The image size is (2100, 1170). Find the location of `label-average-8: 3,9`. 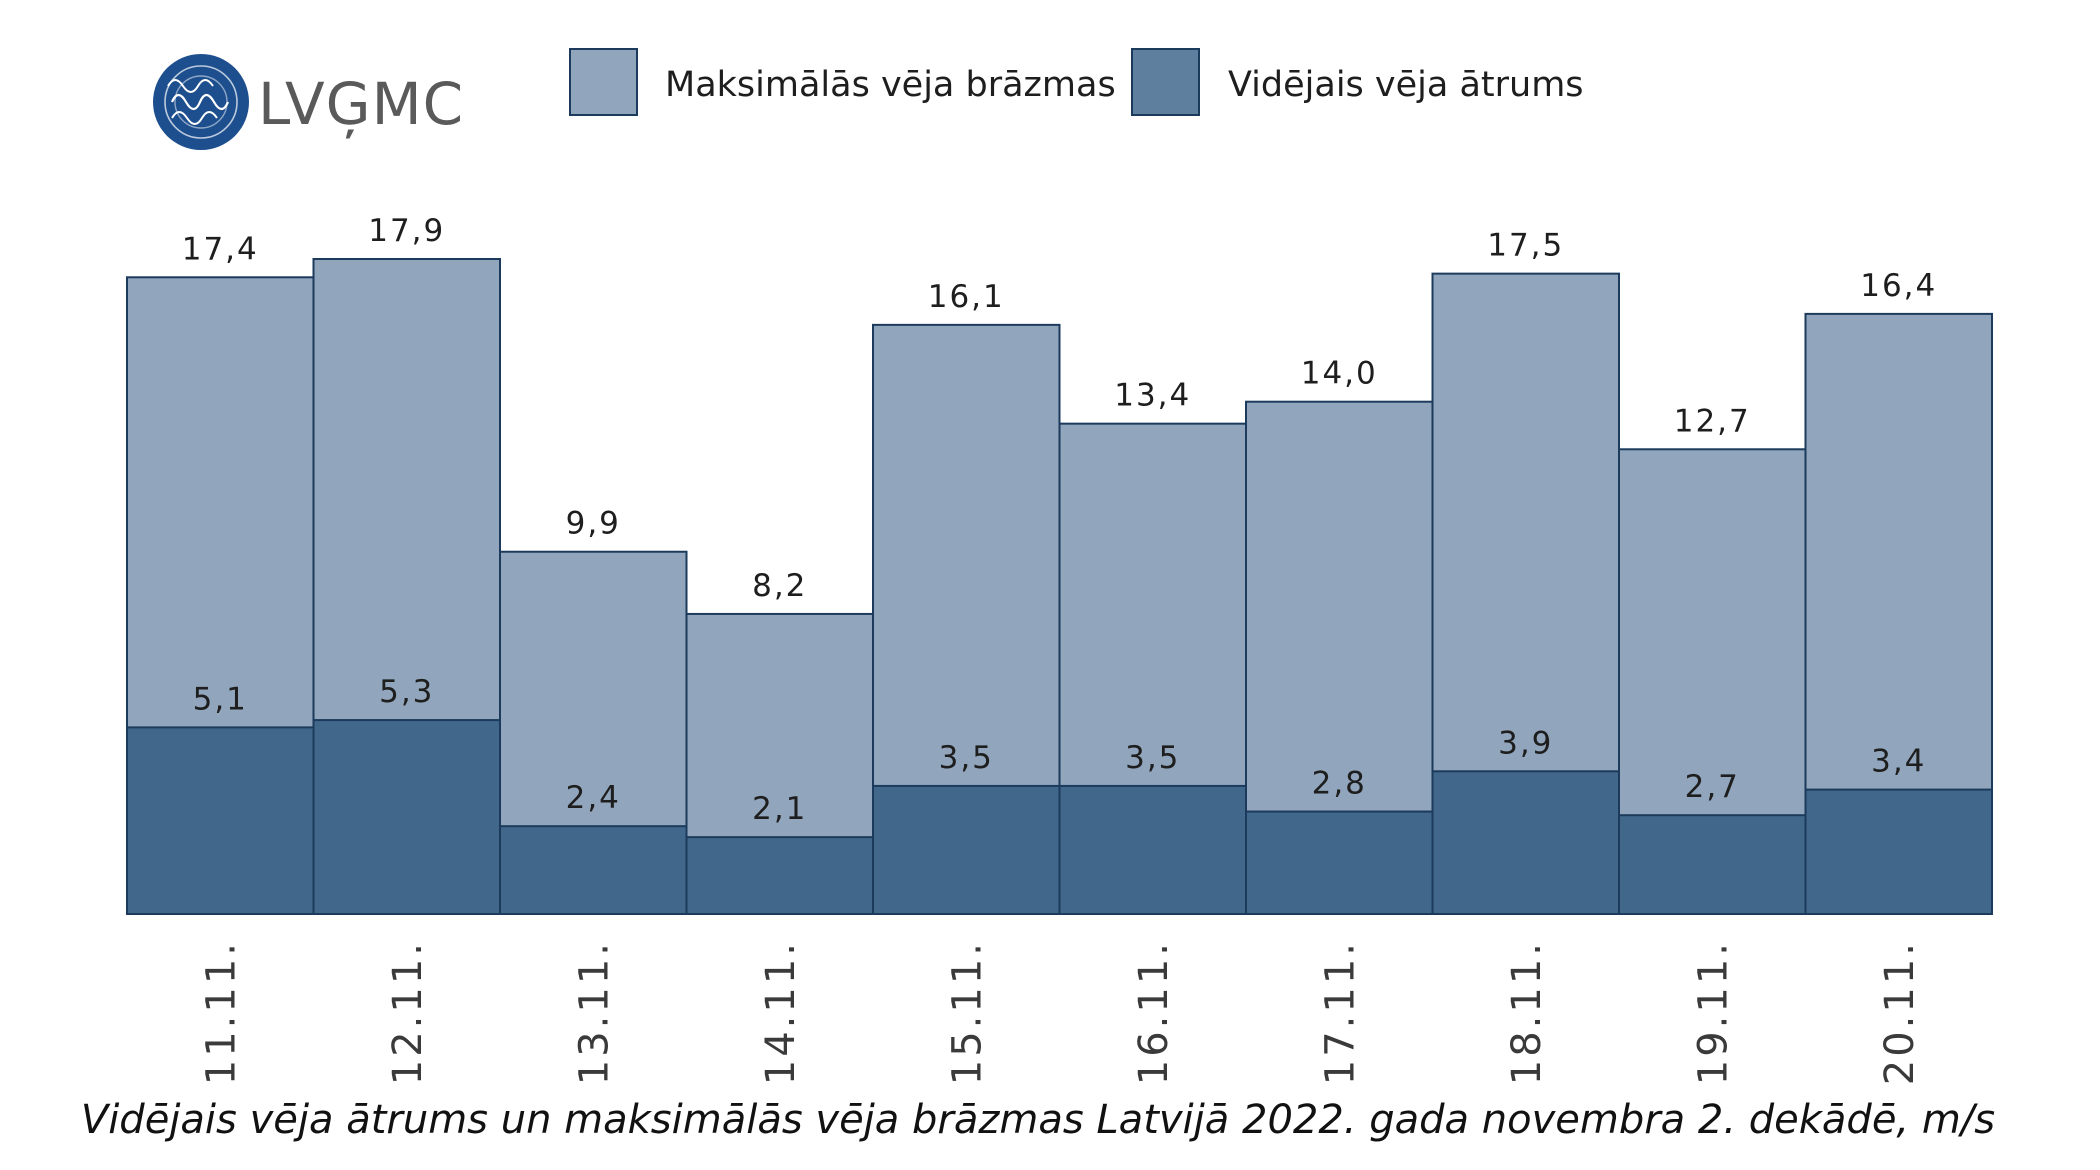

label-average-8: 3,9 is located at coordinates (1525, 743).